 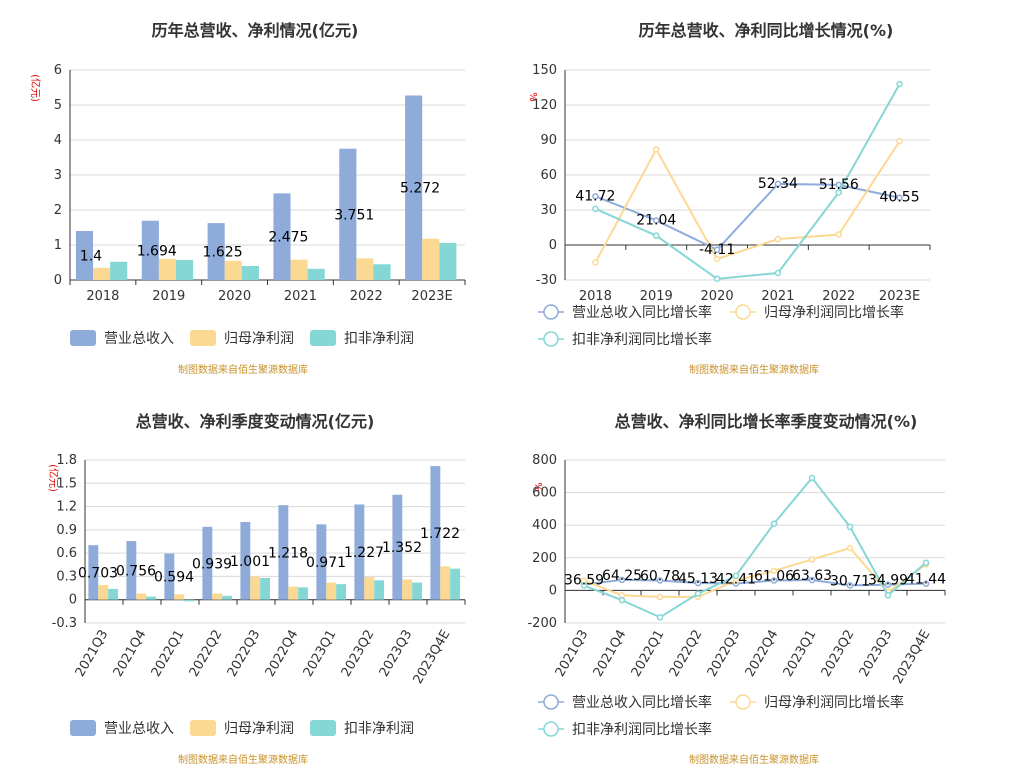 I want to click on y-tick-label: 0.3, so click(x=66, y=576).